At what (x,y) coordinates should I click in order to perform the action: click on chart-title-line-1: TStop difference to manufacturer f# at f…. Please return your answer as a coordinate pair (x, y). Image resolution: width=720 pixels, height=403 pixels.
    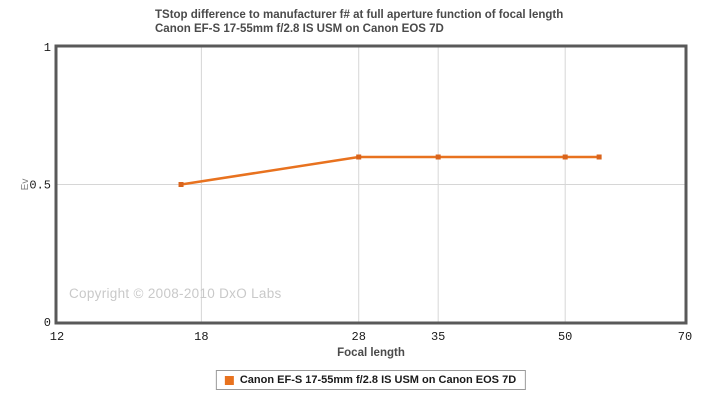
    Looking at the image, I should click on (359, 15).